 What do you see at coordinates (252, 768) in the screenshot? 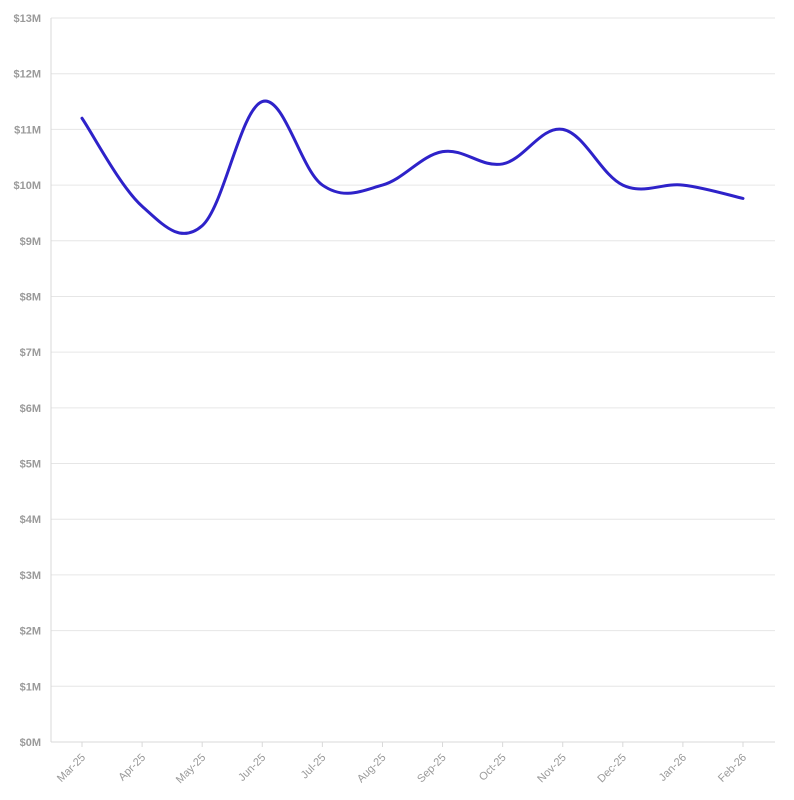
I see `x-tick-label: Jun-25` at bounding box center [252, 768].